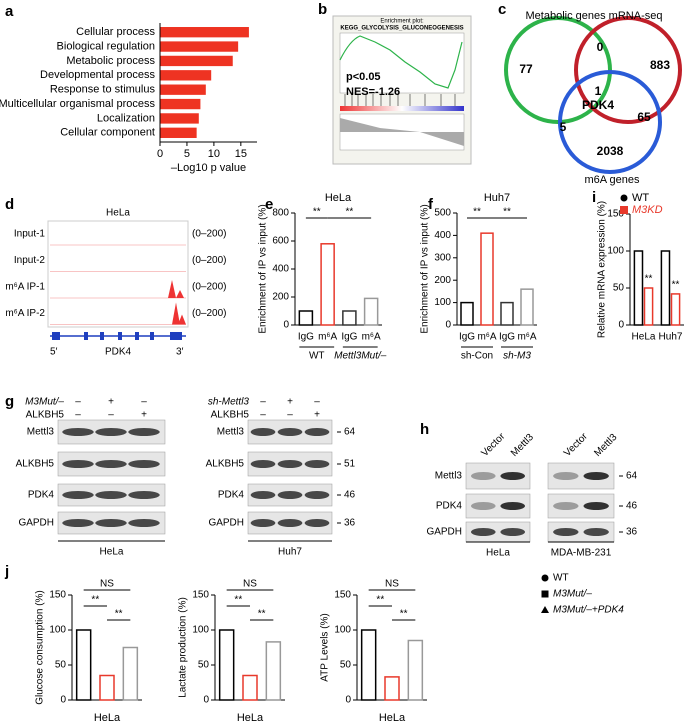 This screenshot has height=725, width=685. I want to click on marker-label: 46, so click(350, 495).